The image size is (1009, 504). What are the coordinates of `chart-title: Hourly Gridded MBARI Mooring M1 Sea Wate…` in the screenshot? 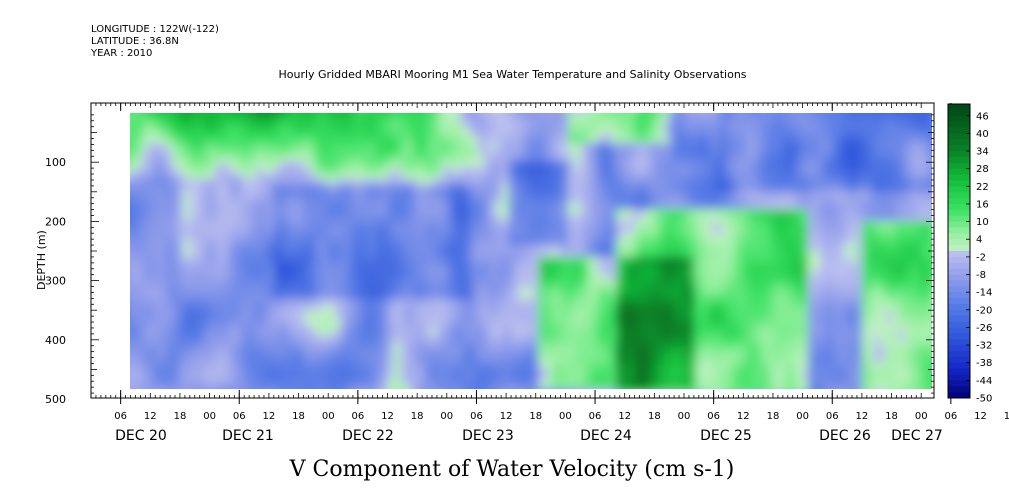 It's located at (512, 74).